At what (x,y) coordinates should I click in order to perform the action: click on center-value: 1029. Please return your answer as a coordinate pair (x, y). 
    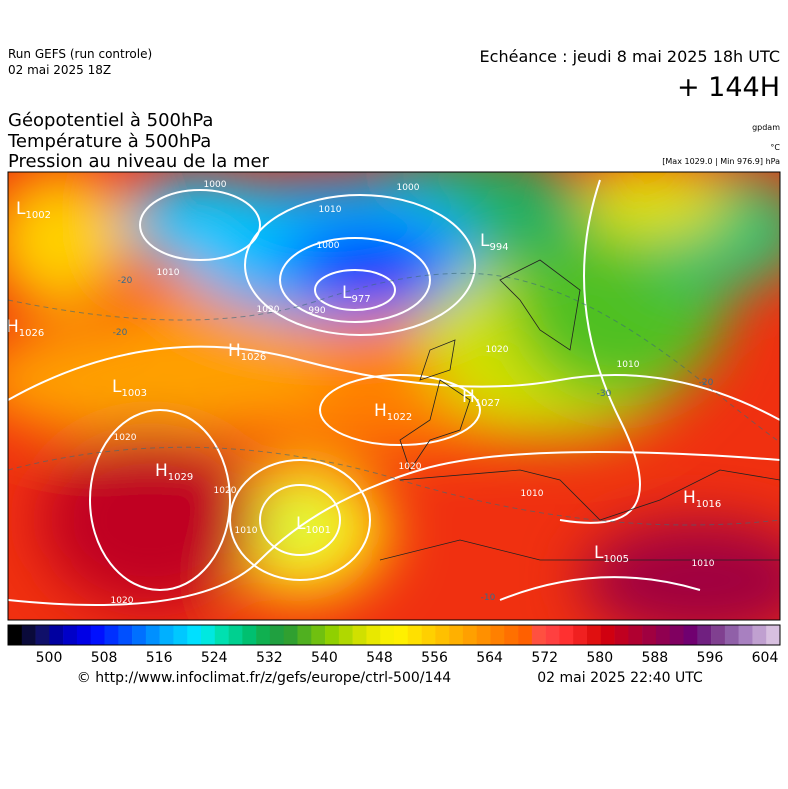
    Looking at the image, I should click on (180, 477).